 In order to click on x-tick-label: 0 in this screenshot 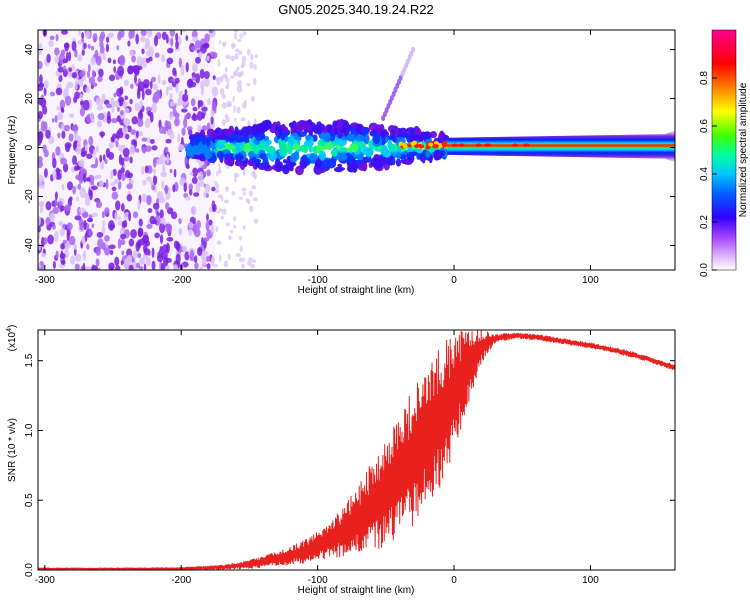, I will do `click(454, 280)`.